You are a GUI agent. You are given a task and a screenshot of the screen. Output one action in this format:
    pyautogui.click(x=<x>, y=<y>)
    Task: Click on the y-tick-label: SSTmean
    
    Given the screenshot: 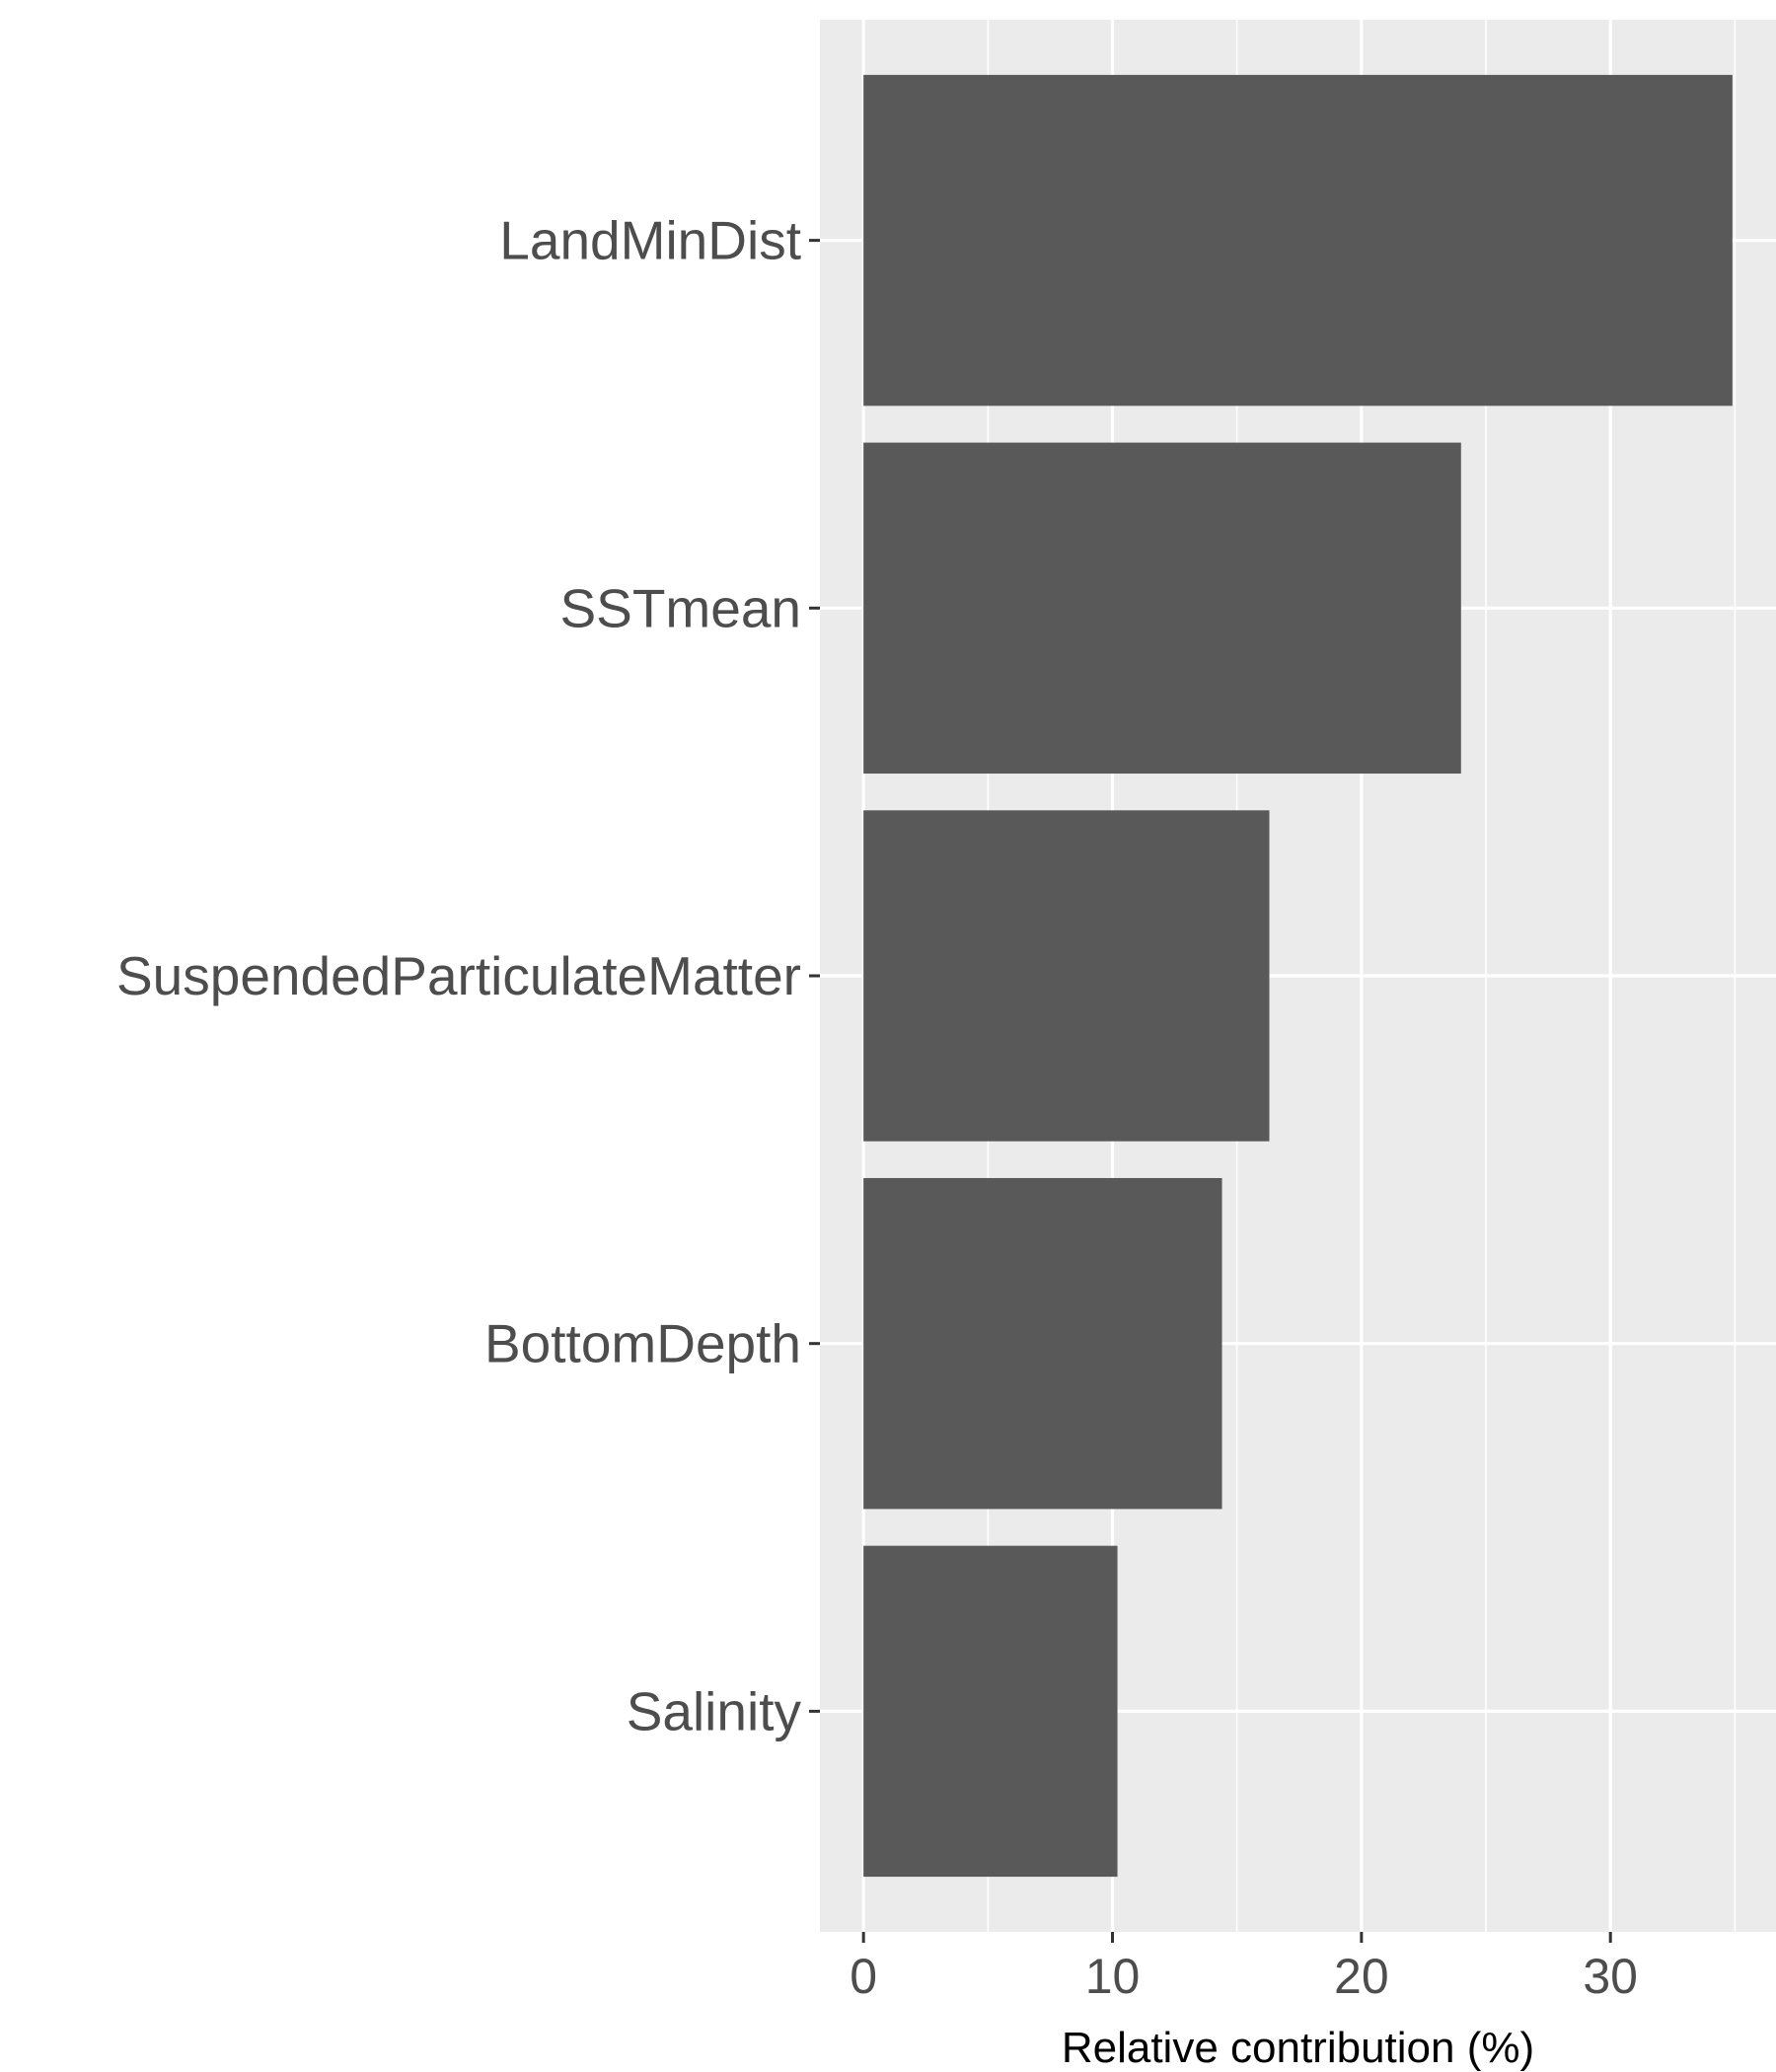 What is the action you would take?
    pyautogui.click(x=680, y=607)
    